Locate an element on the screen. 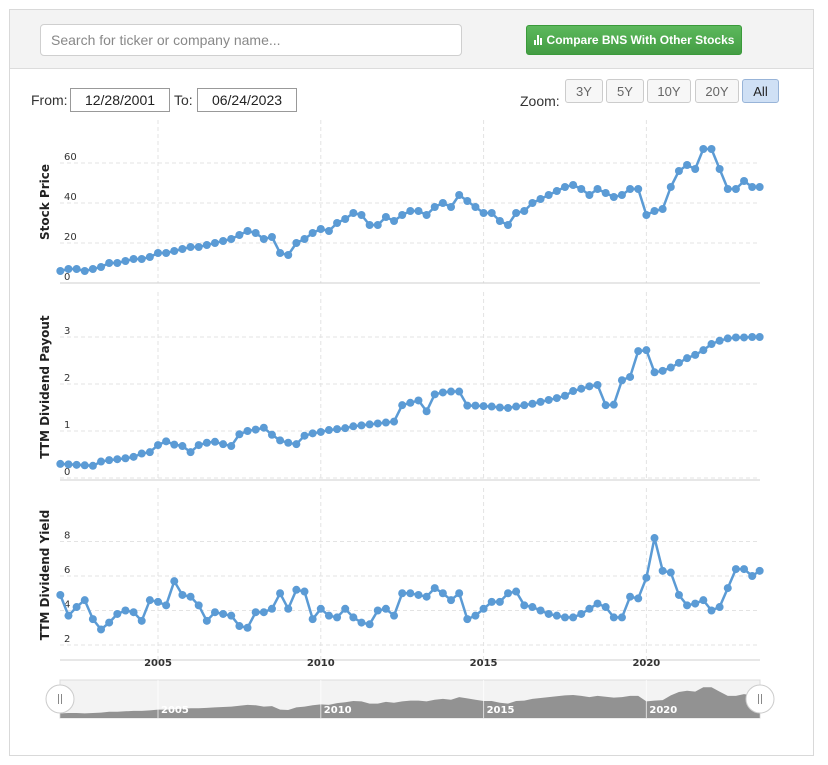 This screenshot has width=828, height=765. y-tick-label: 6 is located at coordinates (67, 570).